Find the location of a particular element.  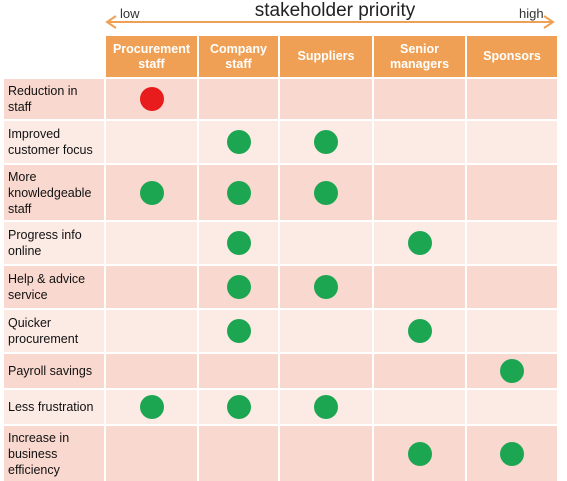

row-label: Less frustration is located at coordinates (54, 407).